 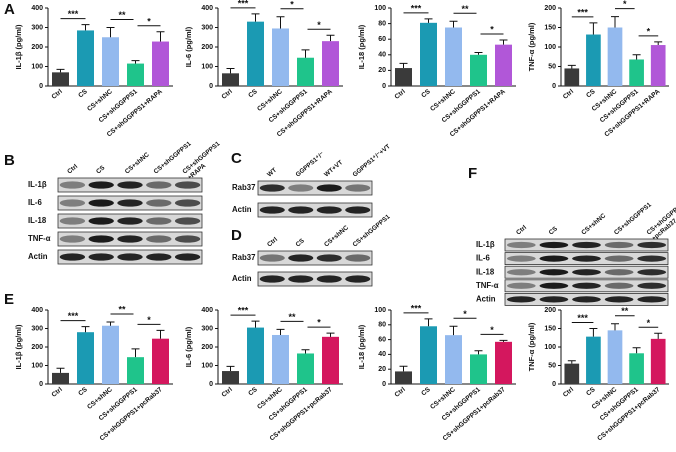 What do you see at coordinates (382, 23) in the screenshot?
I see `y-tick-label: 80` at bounding box center [382, 23].